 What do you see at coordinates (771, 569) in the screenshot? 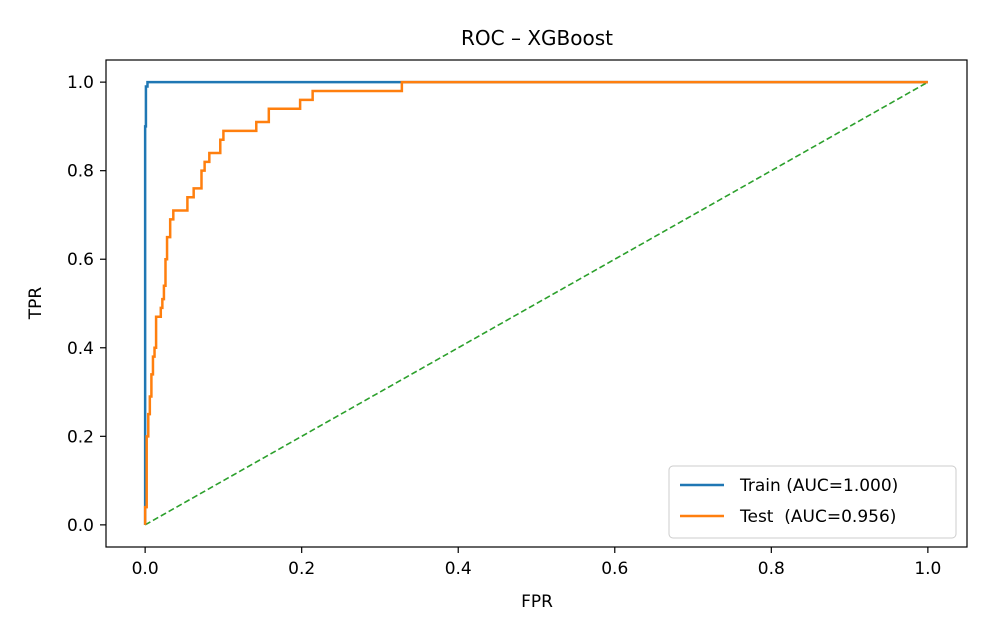
I see `x-tick-label: 0.8` at bounding box center [771, 569].